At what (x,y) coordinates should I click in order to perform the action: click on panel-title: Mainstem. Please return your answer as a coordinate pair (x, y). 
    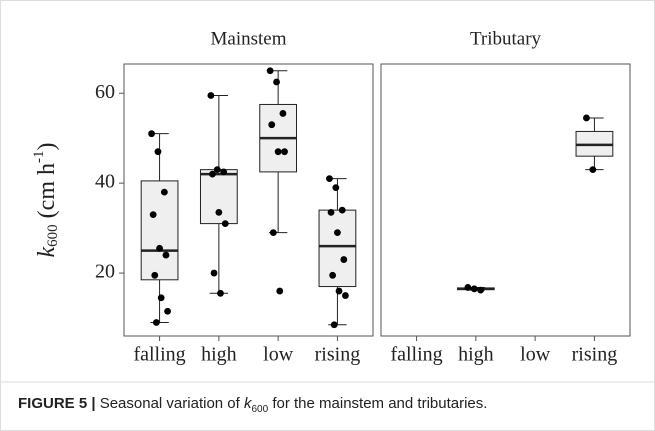
    Looking at the image, I should click on (249, 38).